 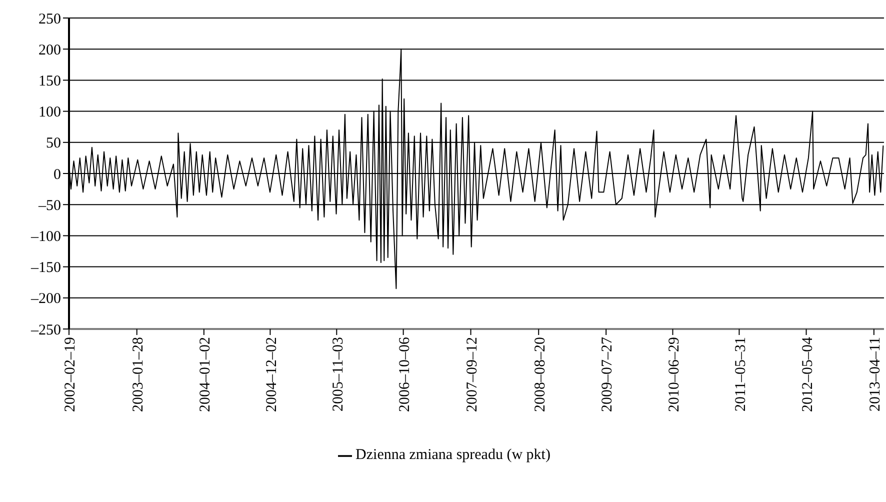 I want to click on x-tick-label: 2011–05–31, so click(x=740, y=374).